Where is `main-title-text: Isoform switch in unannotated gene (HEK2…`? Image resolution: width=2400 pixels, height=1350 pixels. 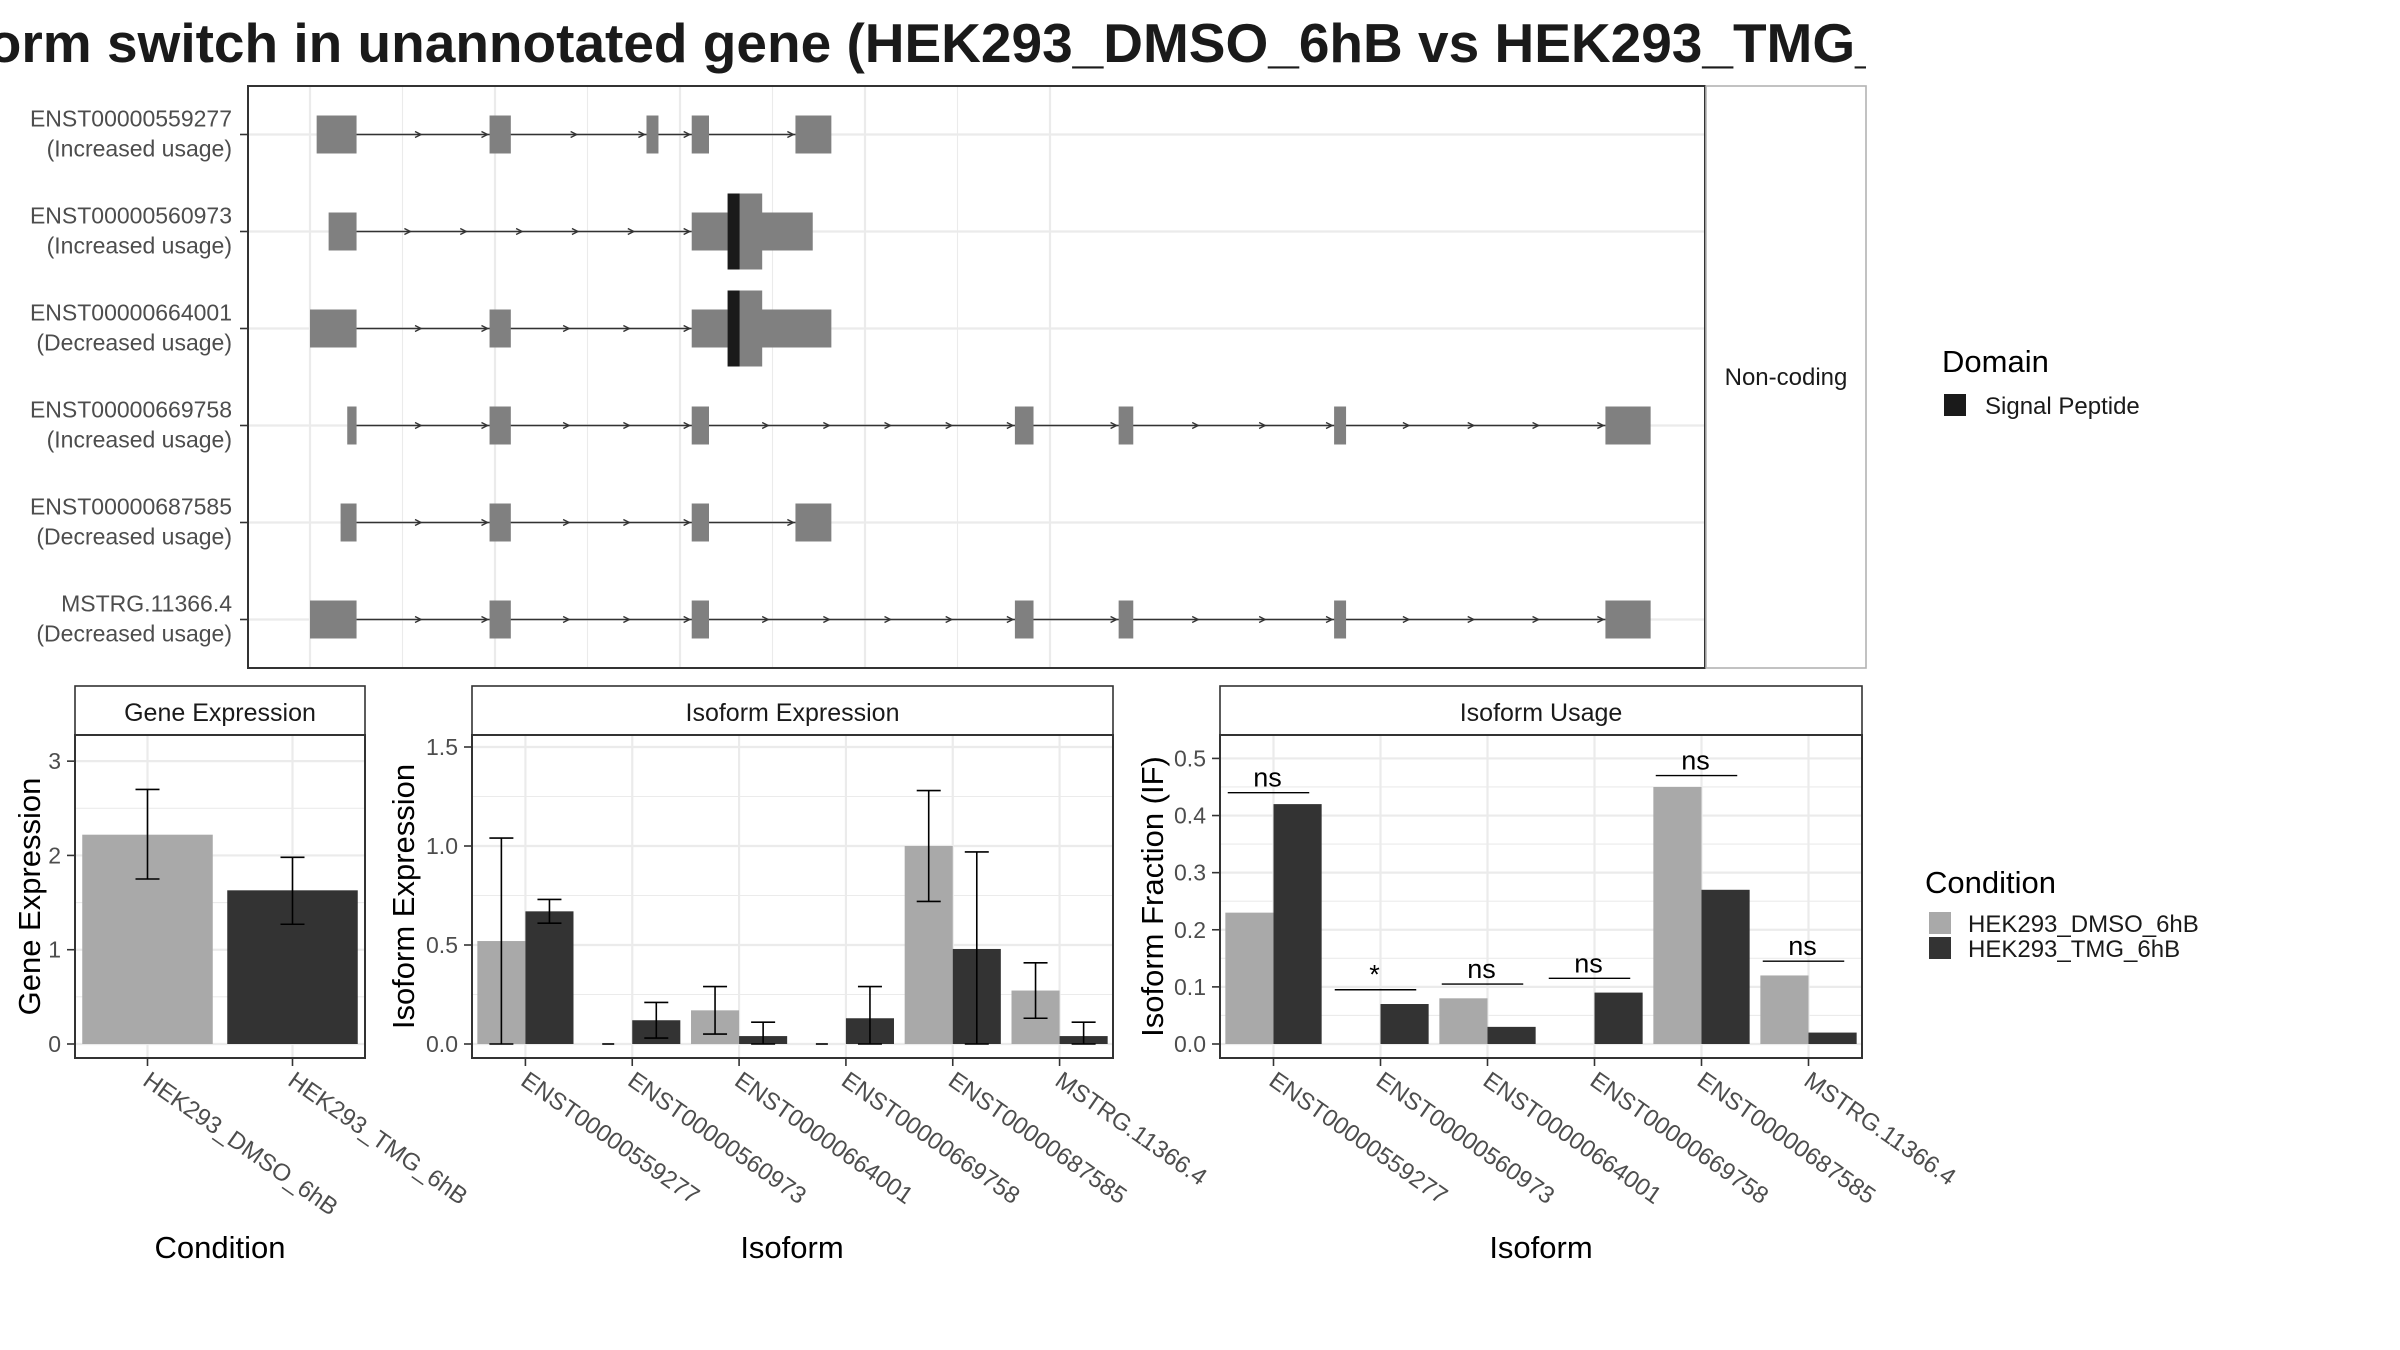 main-title-text: Isoform switch in unannotated gene (HEK2… is located at coordinates (933, 43).